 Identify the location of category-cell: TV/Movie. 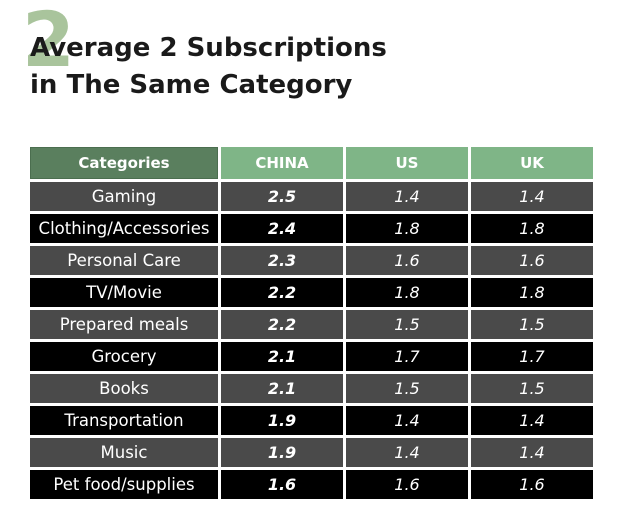
(124, 292).